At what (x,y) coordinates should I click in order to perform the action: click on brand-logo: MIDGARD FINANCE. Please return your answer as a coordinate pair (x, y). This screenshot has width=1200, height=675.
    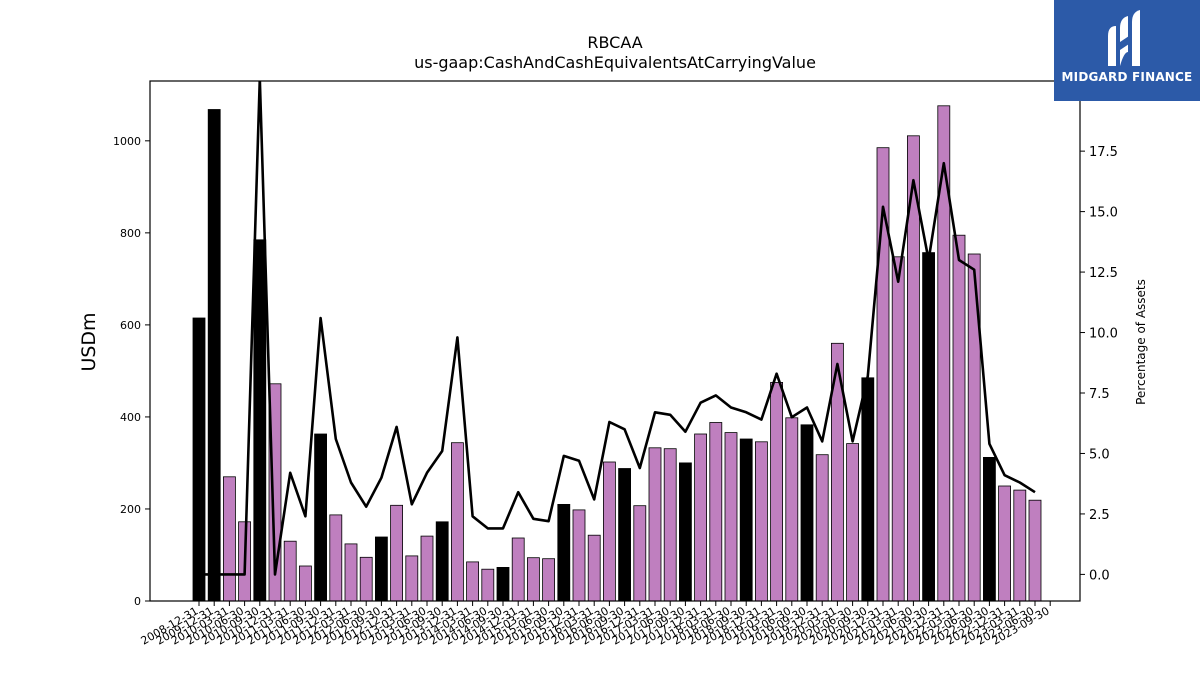
    Looking at the image, I should click on (1127, 50).